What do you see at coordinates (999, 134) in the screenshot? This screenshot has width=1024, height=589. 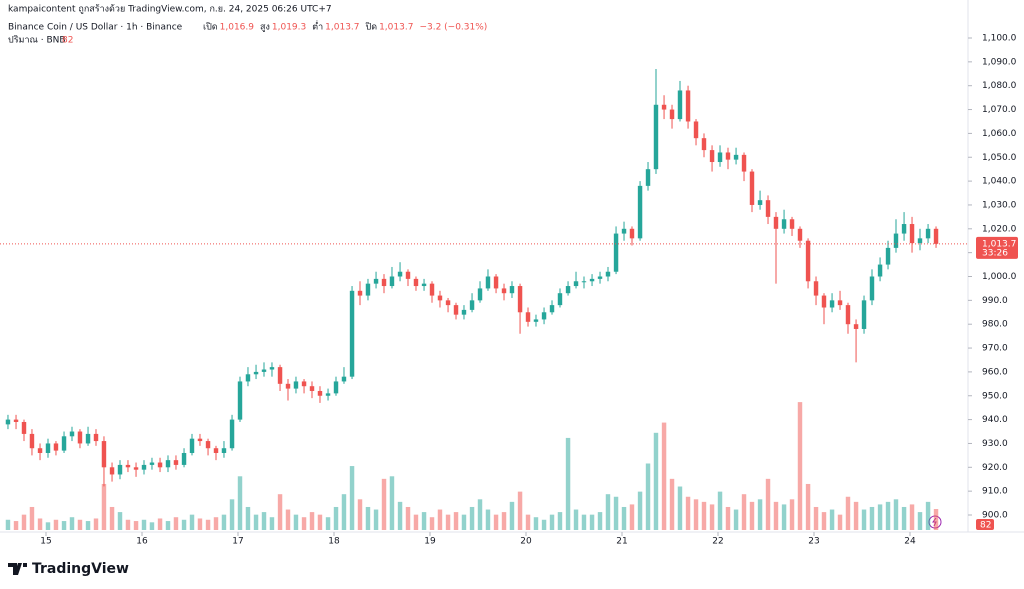 I see `y-tick-label: 1,060.0` at bounding box center [999, 134].